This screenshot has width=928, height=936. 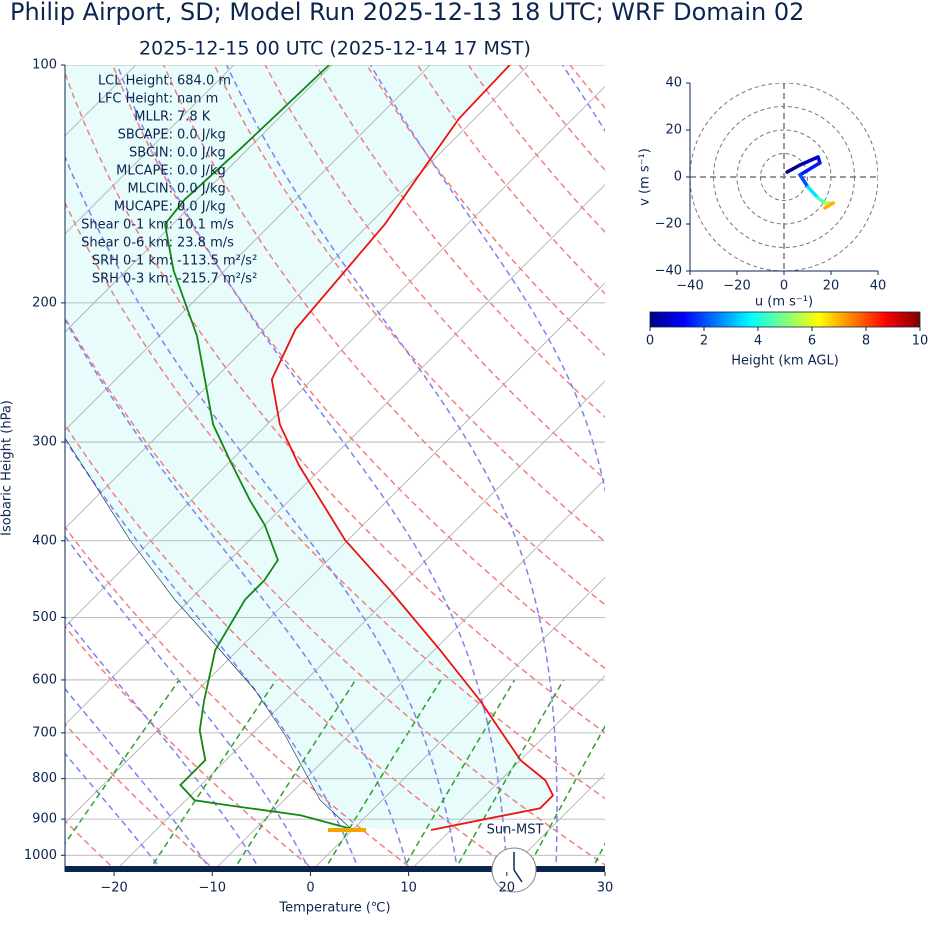 What do you see at coordinates (673, 83) in the screenshot?
I see `y-tick-label: 40` at bounding box center [673, 83].